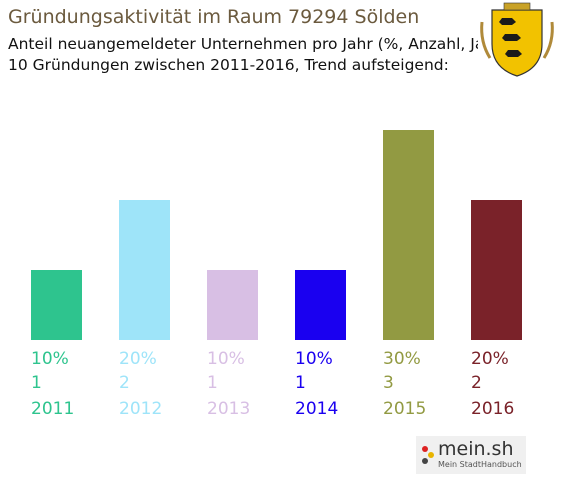 Image resolution: width=562 pixels, height=482 pixels. What do you see at coordinates (517, 41) in the screenshot?
I see `coat-of-arms-icon` at bounding box center [517, 41].